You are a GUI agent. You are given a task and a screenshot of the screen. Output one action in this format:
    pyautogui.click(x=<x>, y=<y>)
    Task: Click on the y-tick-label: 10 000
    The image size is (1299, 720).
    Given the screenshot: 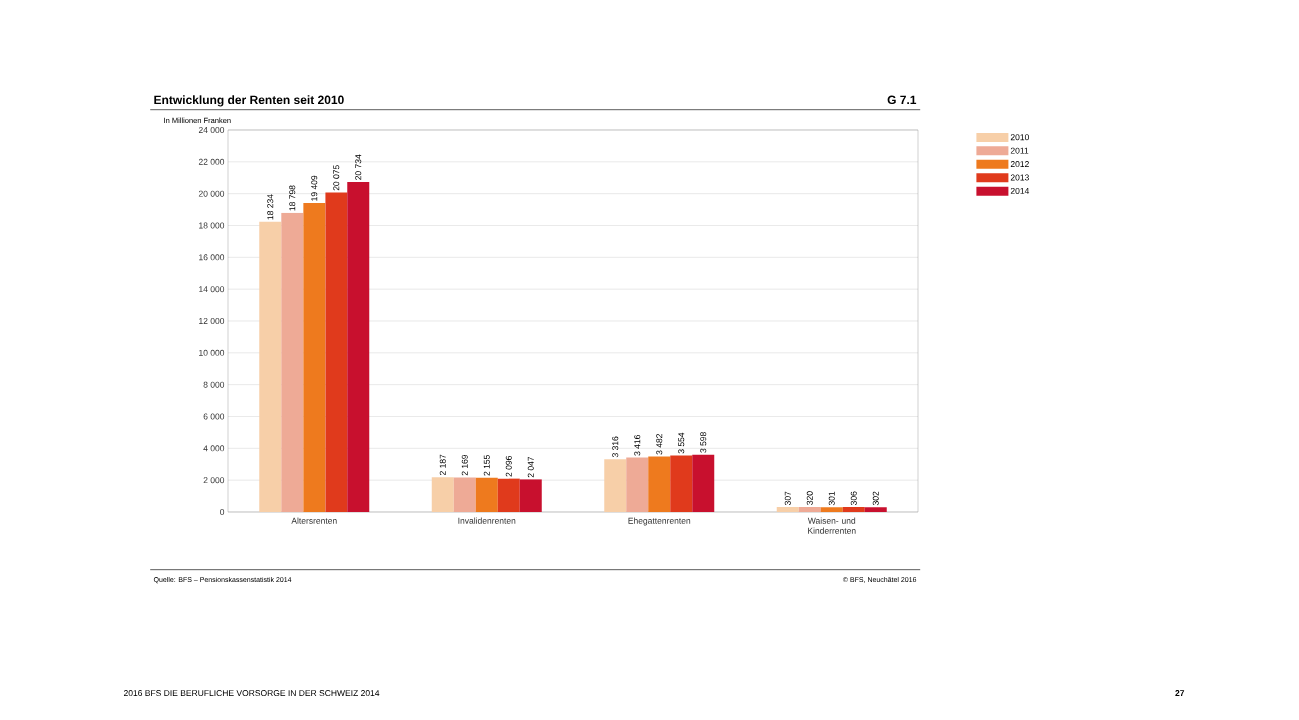 What is the action you would take?
    pyautogui.click(x=212, y=352)
    